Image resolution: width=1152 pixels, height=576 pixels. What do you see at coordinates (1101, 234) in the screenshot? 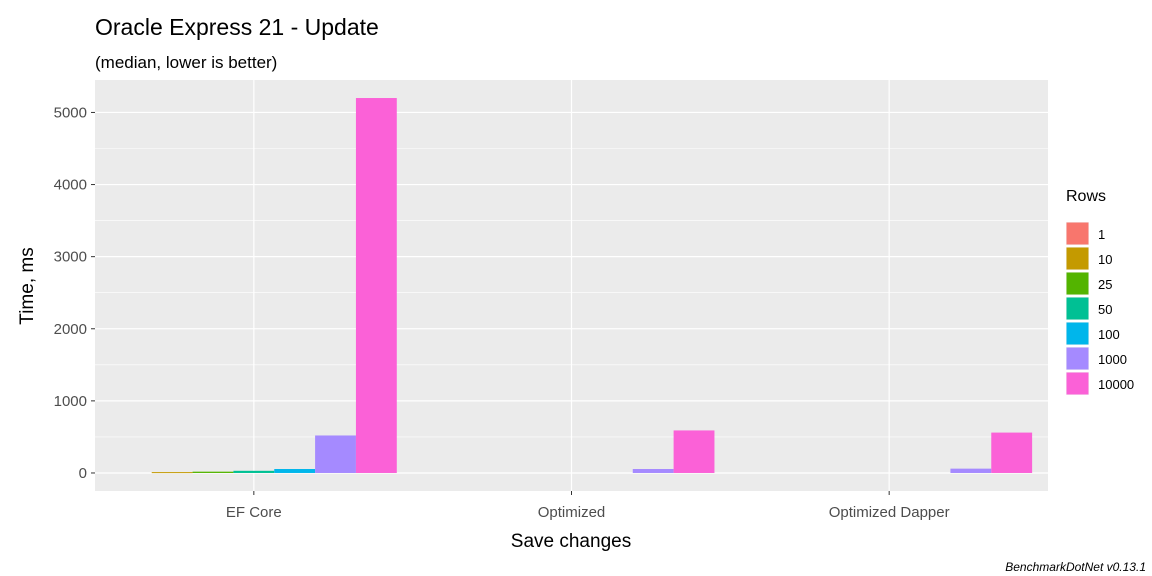
I see `legend-label-1: 1` at bounding box center [1101, 234].